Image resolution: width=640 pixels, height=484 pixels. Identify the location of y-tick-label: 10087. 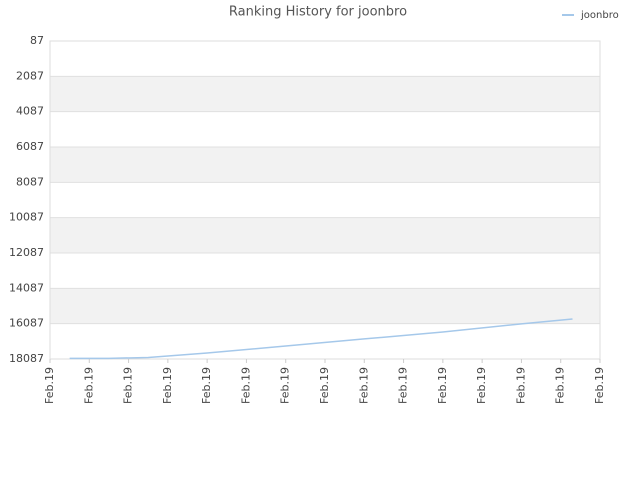
(26, 217).